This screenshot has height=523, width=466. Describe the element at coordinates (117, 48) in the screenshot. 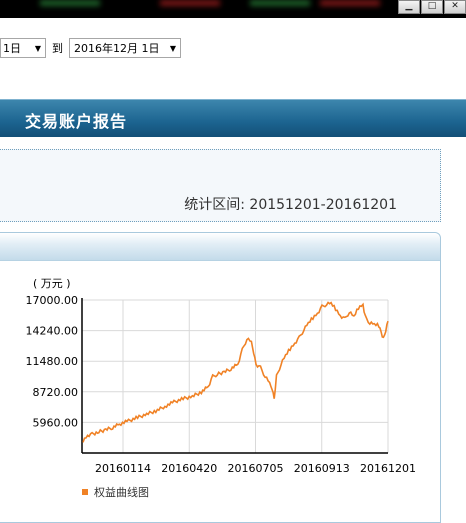

I see `end-date-value: 2016年12月 1日` at that location.